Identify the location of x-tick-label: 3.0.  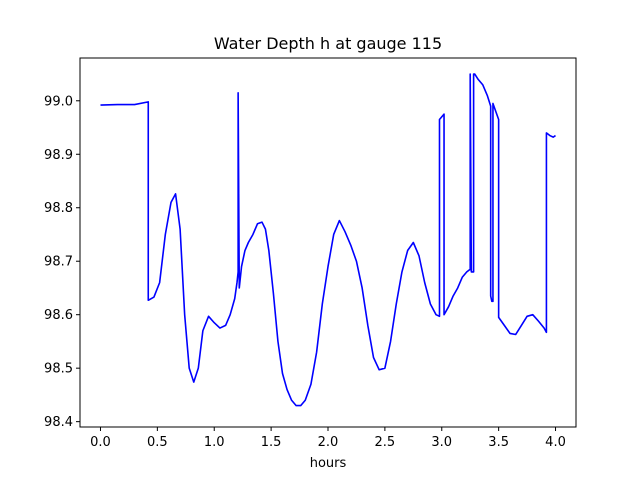
(441, 442).